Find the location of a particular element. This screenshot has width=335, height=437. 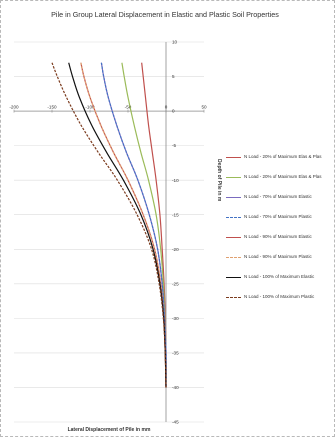

x-tick-label: -150 is located at coordinates (52, 107).